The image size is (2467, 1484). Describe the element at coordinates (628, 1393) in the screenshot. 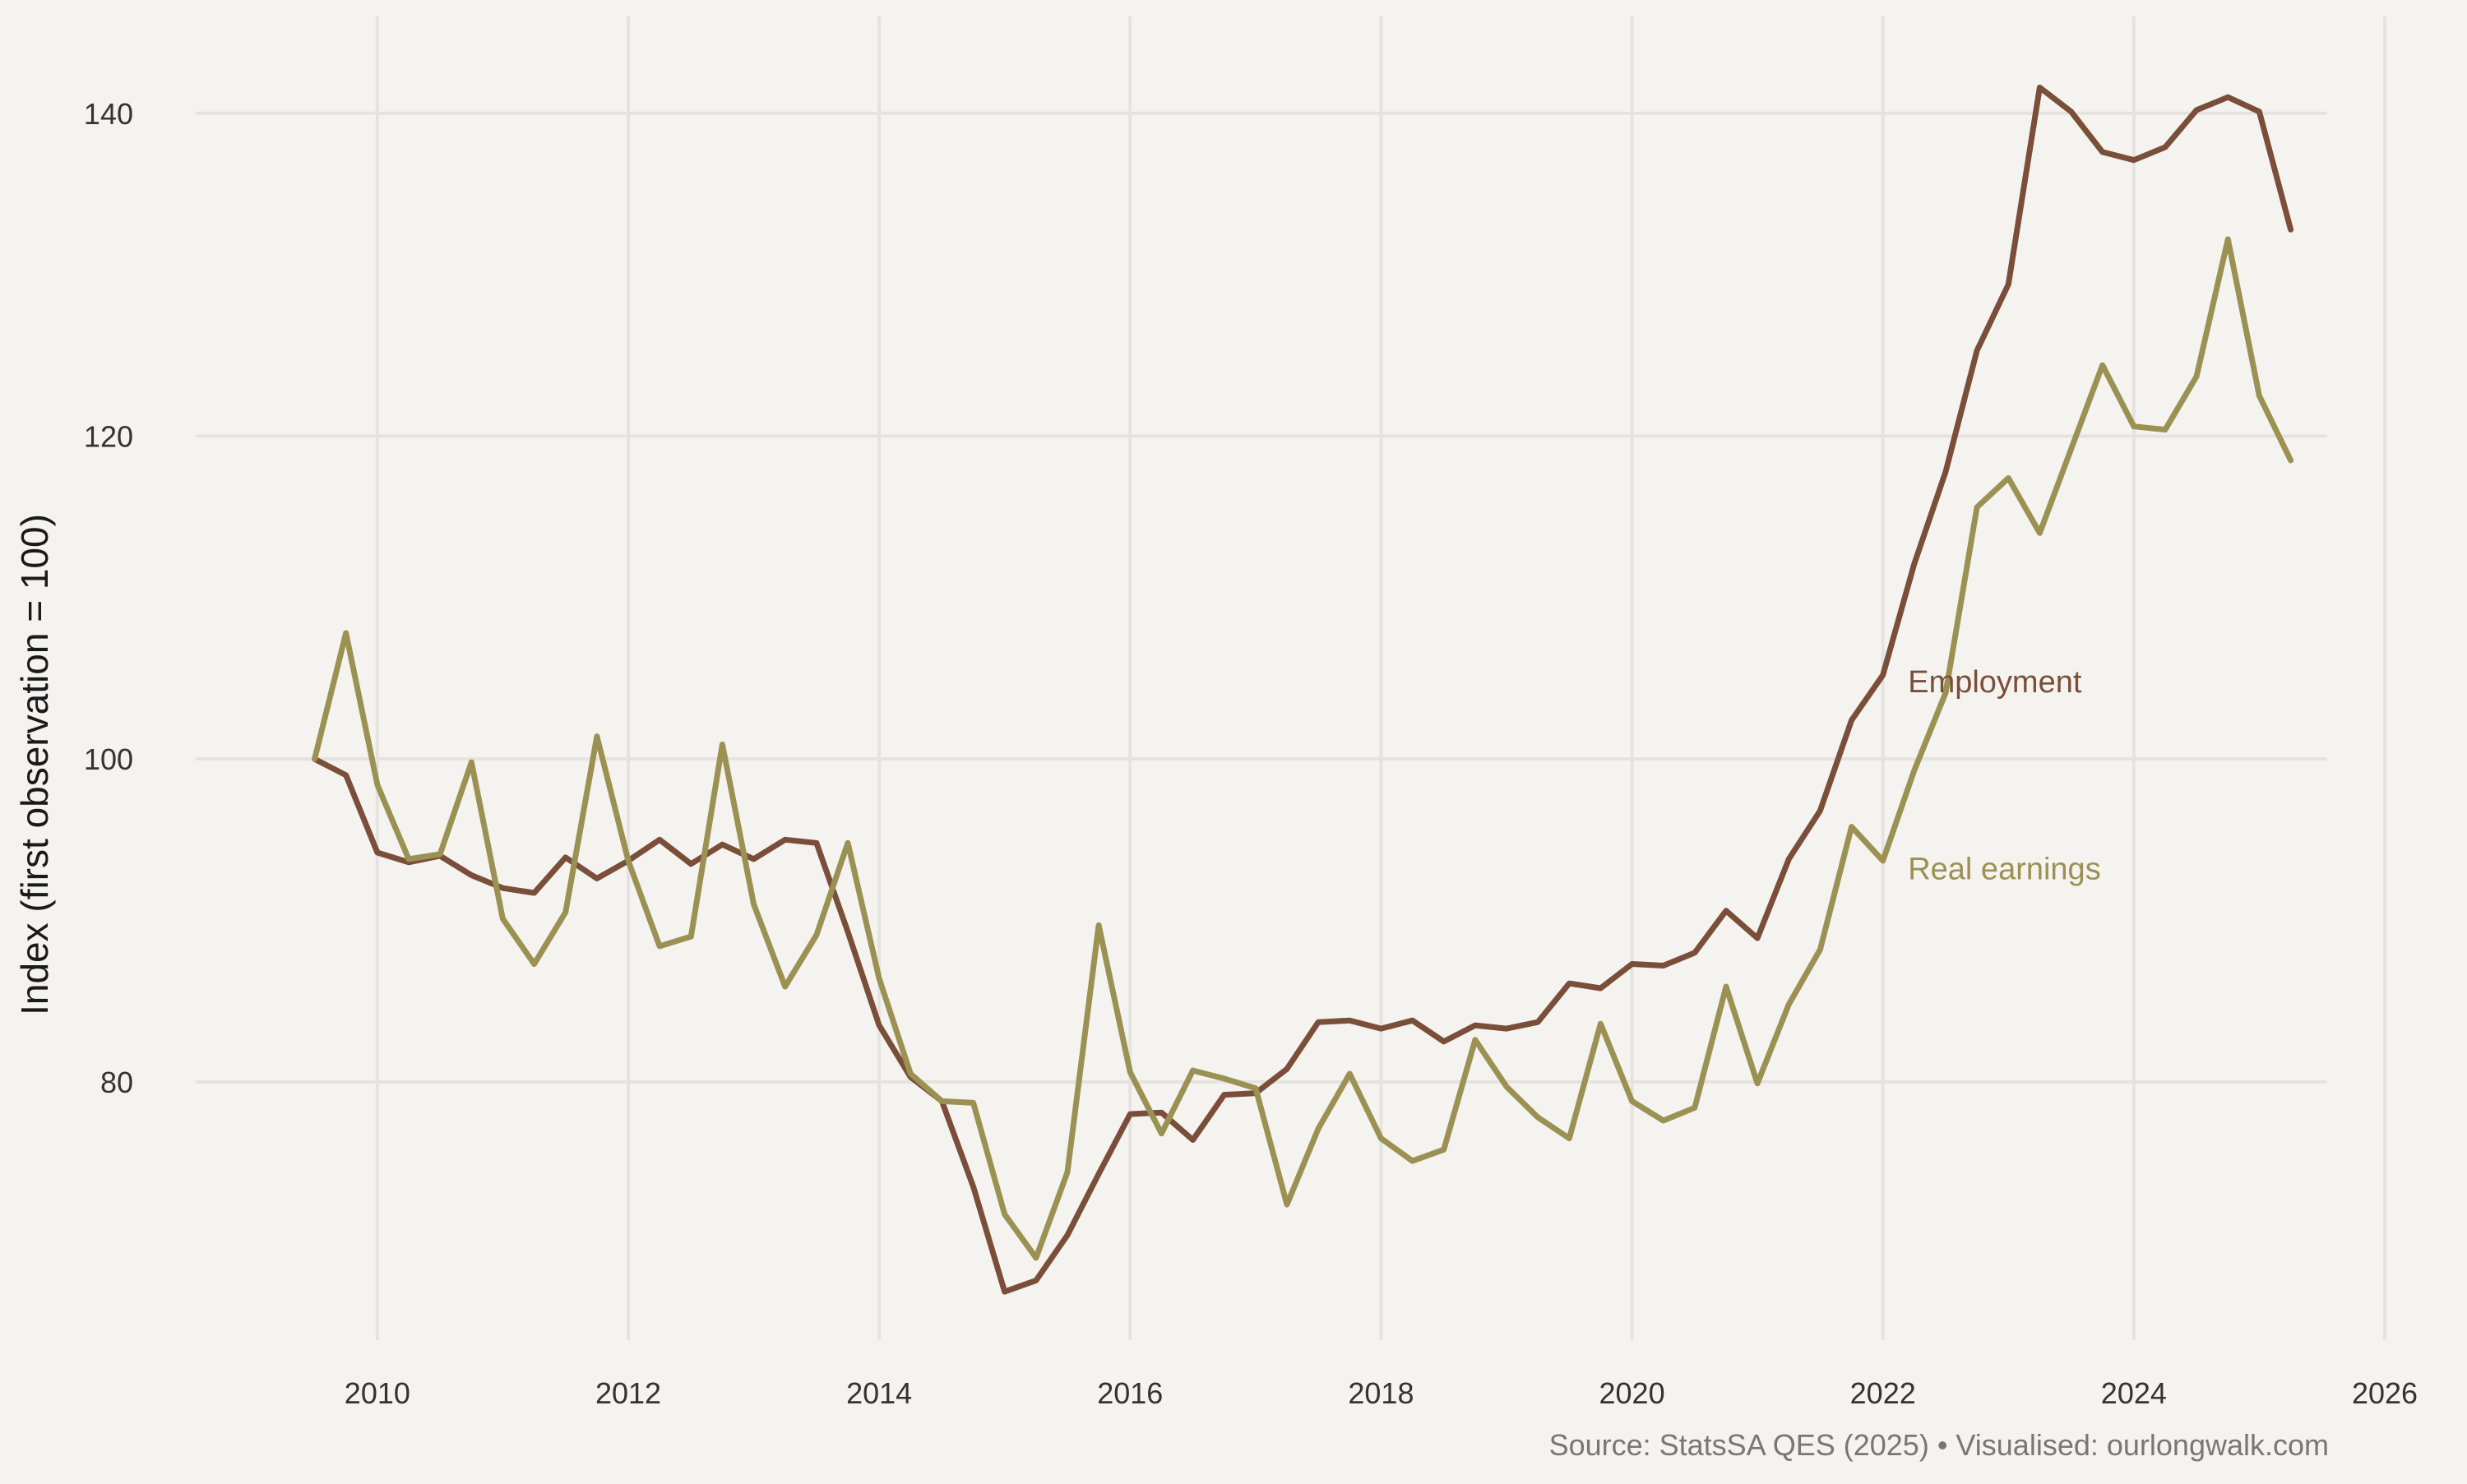

I see `x-tick-label: 2012` at that location.